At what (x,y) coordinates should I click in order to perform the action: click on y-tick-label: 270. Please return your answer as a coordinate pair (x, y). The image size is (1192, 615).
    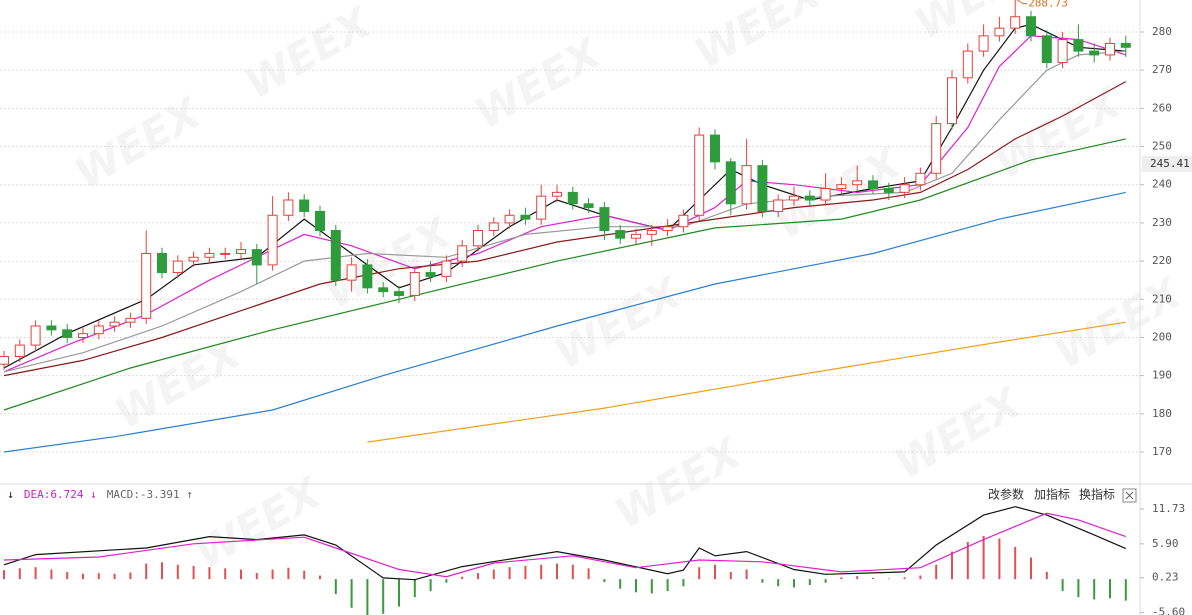
    Looking at the image, I should click on (1162, 69).